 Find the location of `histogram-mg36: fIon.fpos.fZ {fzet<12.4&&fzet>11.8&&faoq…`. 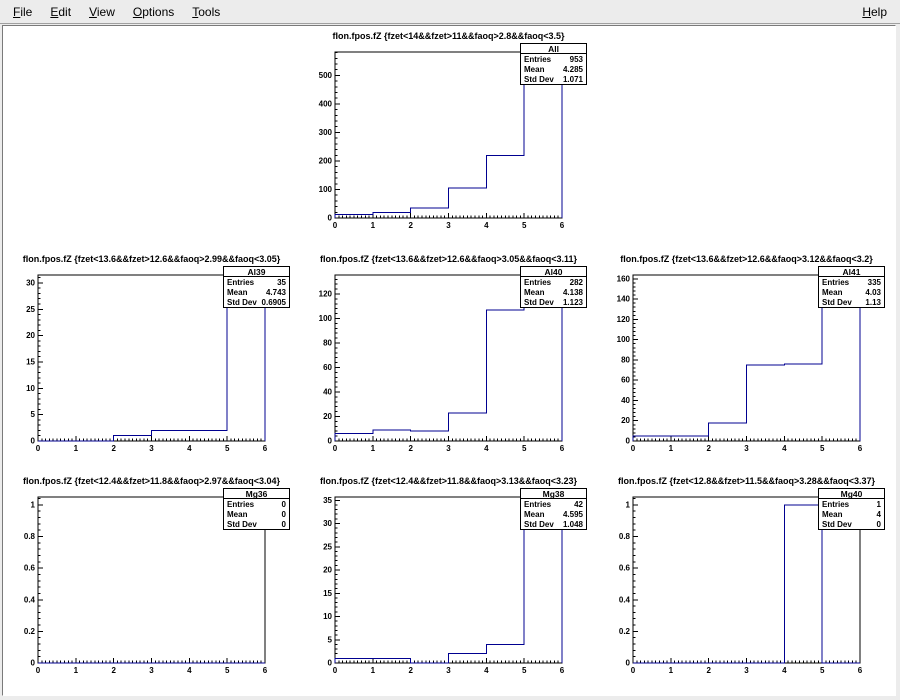

histogram-mg36: fIon.fpos.fZ {fzet<12.4&&fzet>11.8&&faoq… is located at coordinates (152, 582).